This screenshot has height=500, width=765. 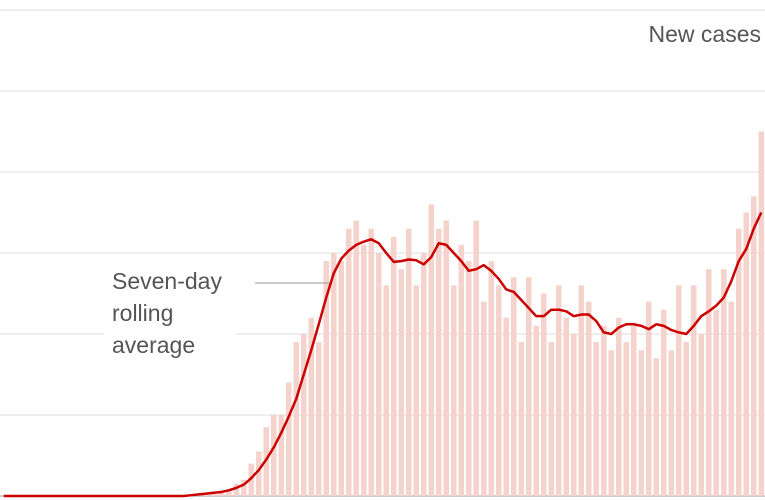 What do you see at coordinates (701, 34) in the screenshot?
I see `bar-series-label: New cases` at bounding box center [701, 34].